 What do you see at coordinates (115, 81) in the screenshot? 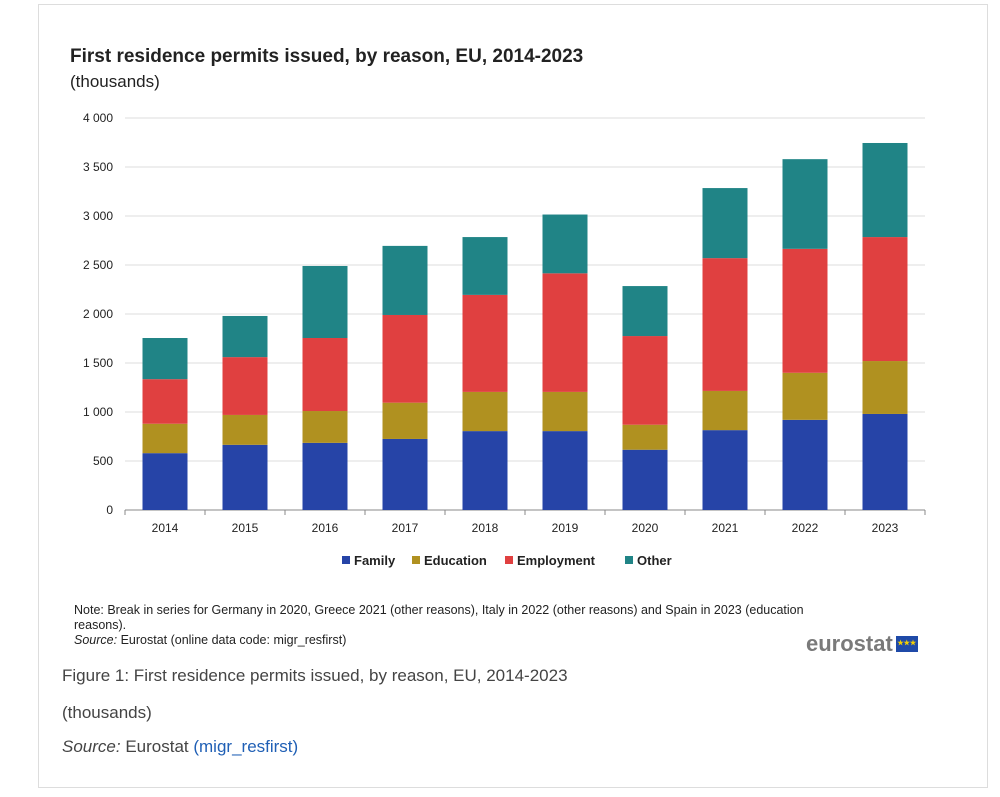
I see `chart-subtitle: (thousands)` at bounding box center [115, 81].